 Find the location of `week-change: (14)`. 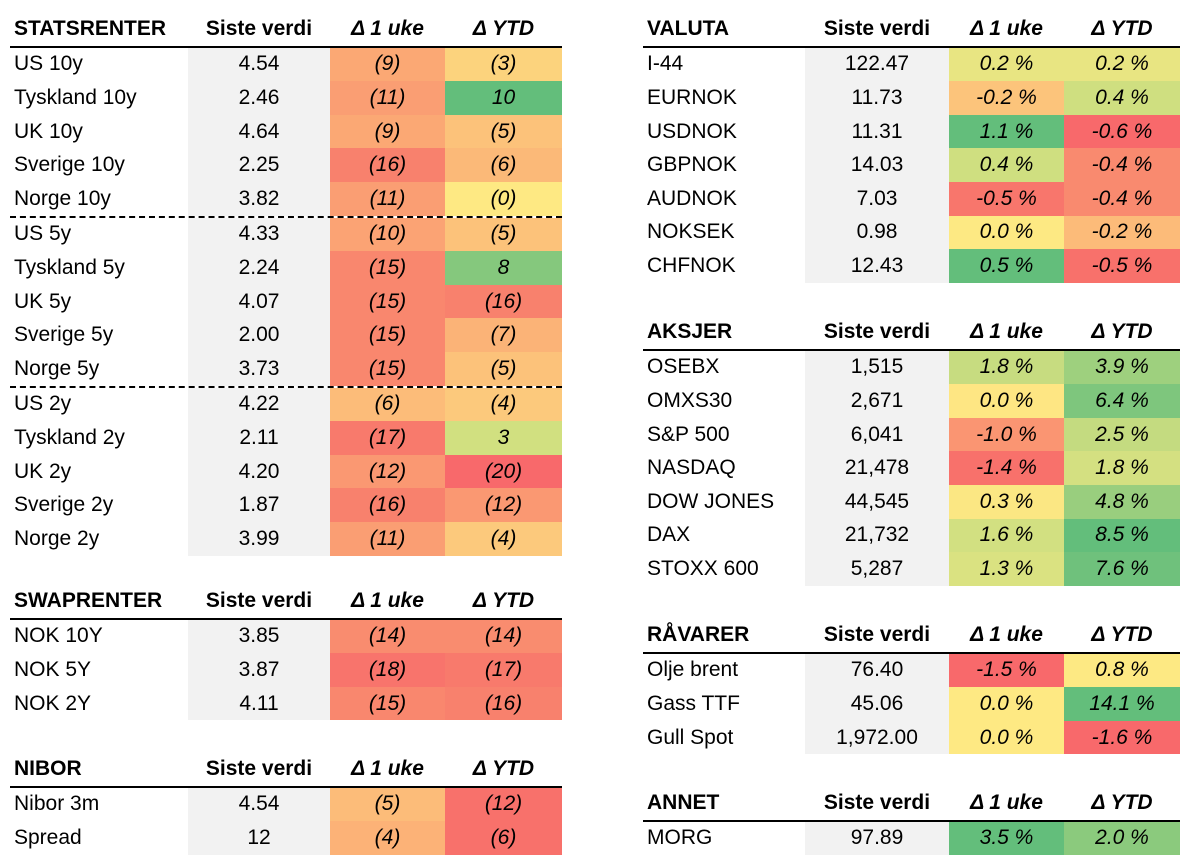

week-change: (14) is located at coordinates (387, 636).